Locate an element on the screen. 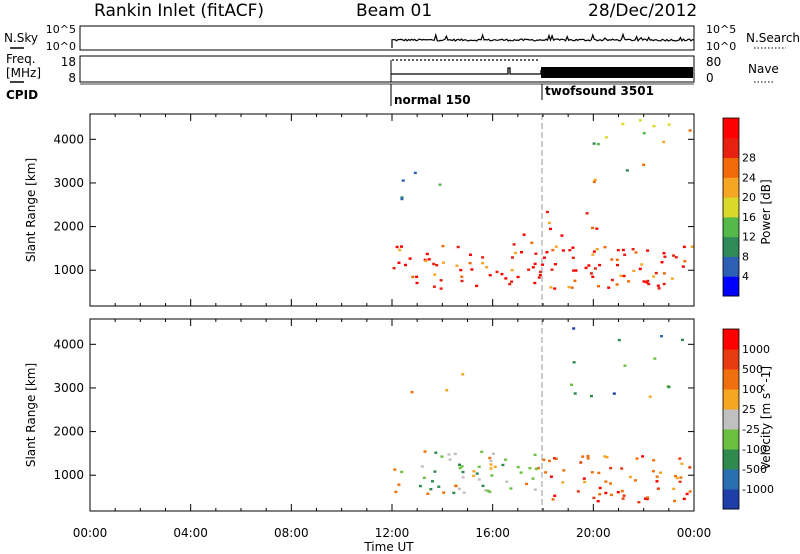  range-tick-label: 2000 is located at coordinates (68, 432).